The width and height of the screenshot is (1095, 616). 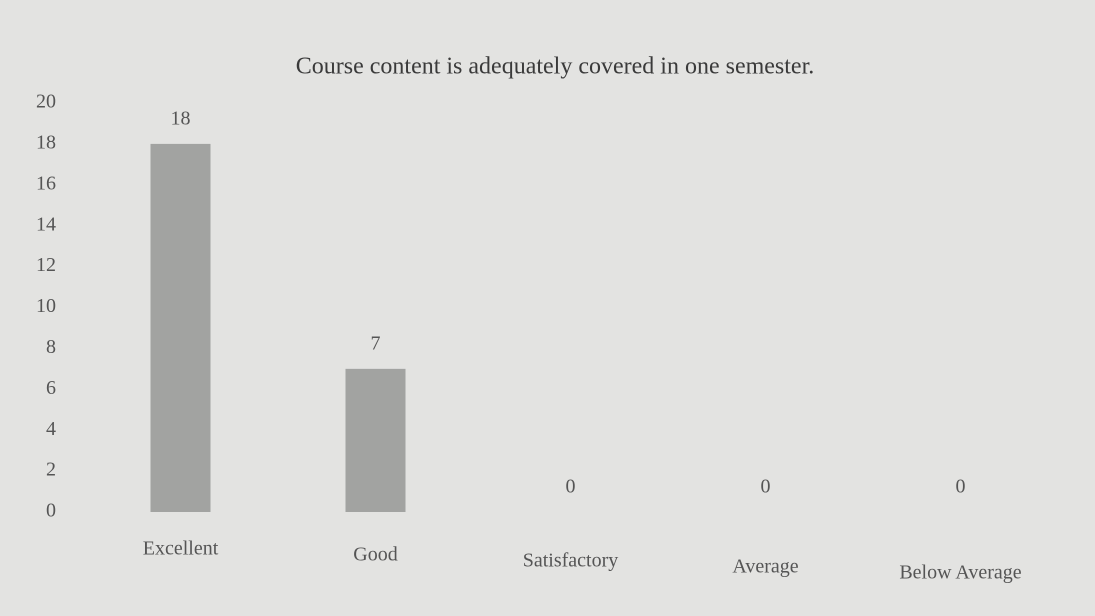 What do you see at coordinates (51, 388) in the screenshot?
I see `y-tick-label: 6` at bounding box center [51, 388].